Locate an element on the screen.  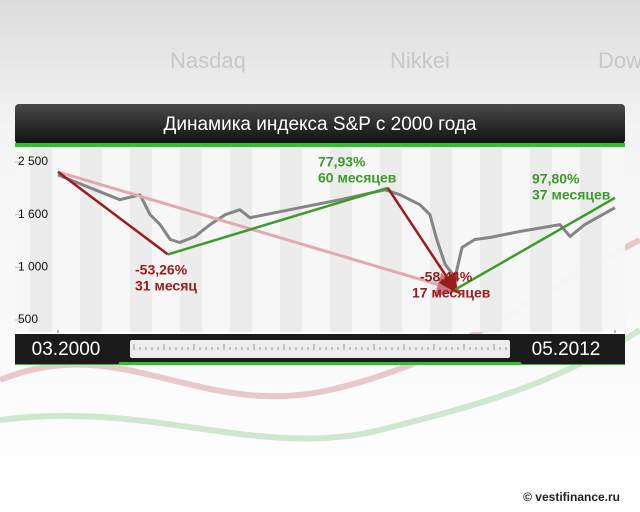
annotation-value: -58,44% is located at coordinates (446, 277).